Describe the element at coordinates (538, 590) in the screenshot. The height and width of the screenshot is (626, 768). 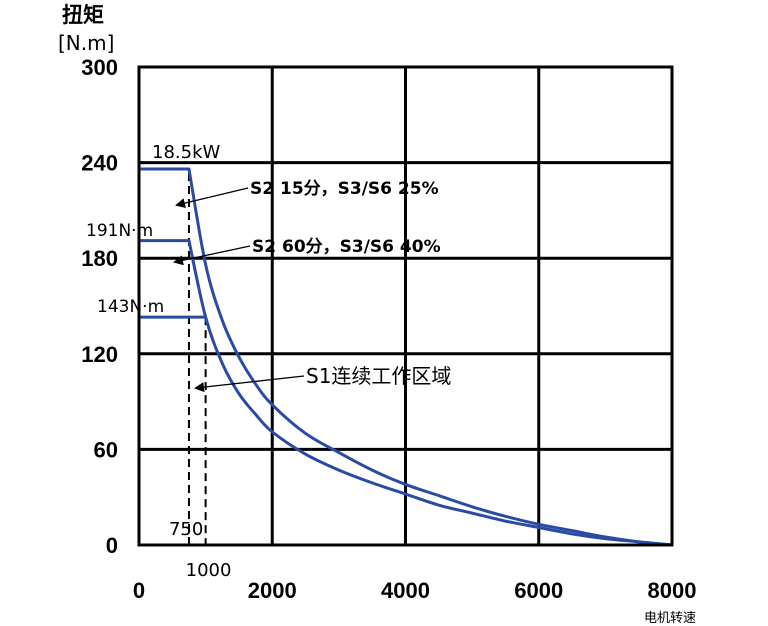
I see `x-tick-label: 6000` at that location.